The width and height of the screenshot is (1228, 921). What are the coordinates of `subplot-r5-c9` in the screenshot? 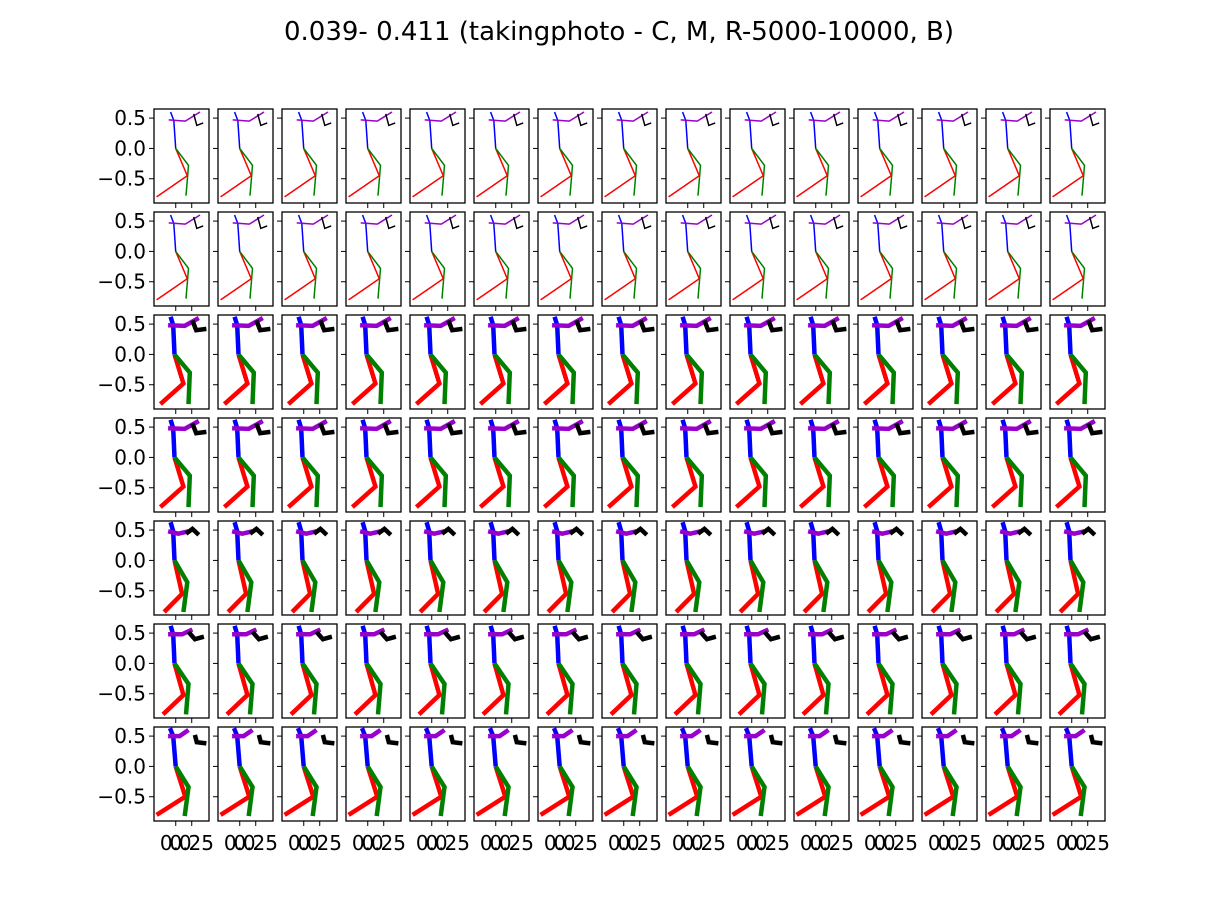 It's located at (691, 570).